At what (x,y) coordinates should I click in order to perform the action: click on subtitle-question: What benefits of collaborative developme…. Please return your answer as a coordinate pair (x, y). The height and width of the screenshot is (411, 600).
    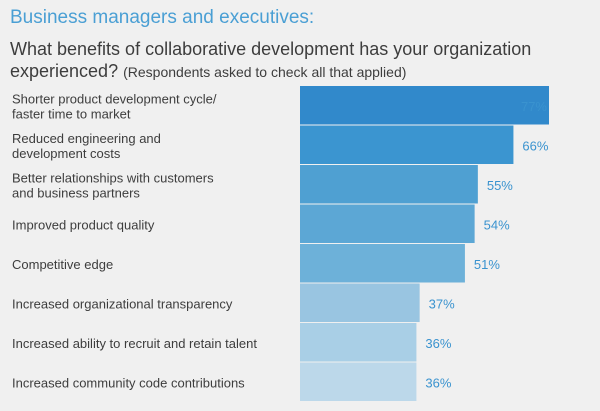
    Looking at the image, I should click on (271, 60).